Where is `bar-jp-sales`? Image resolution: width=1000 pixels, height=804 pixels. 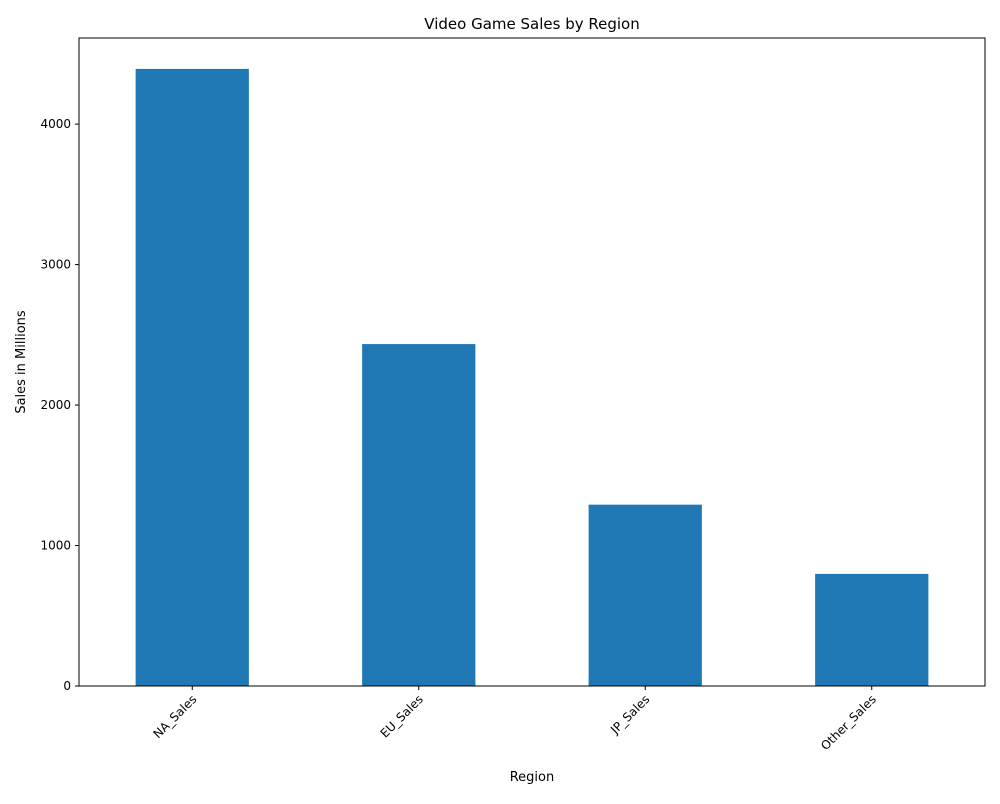 bar-jp-sales is located at coordinates (645, 595).